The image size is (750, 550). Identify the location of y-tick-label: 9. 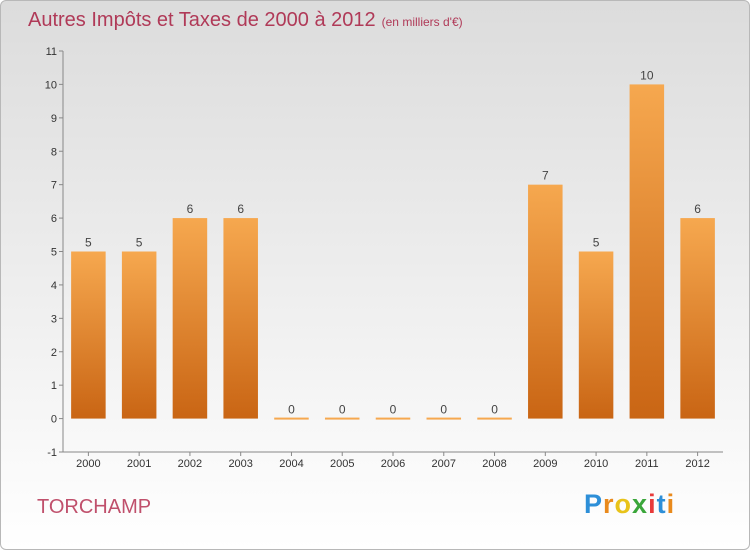
(54, 119).